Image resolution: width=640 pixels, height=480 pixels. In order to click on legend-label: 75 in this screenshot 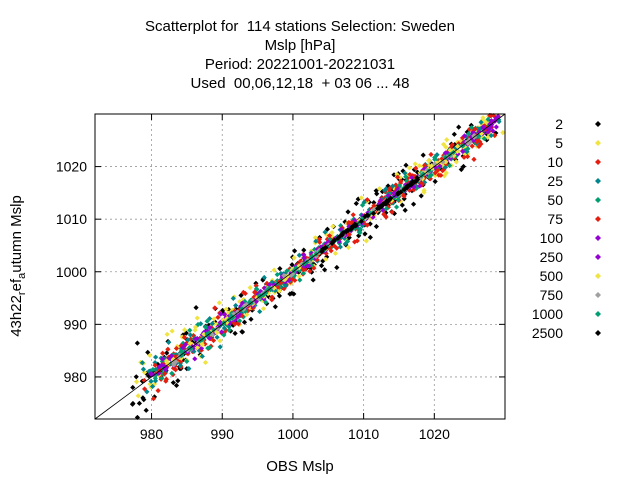, I will do `click(555, 219)`.